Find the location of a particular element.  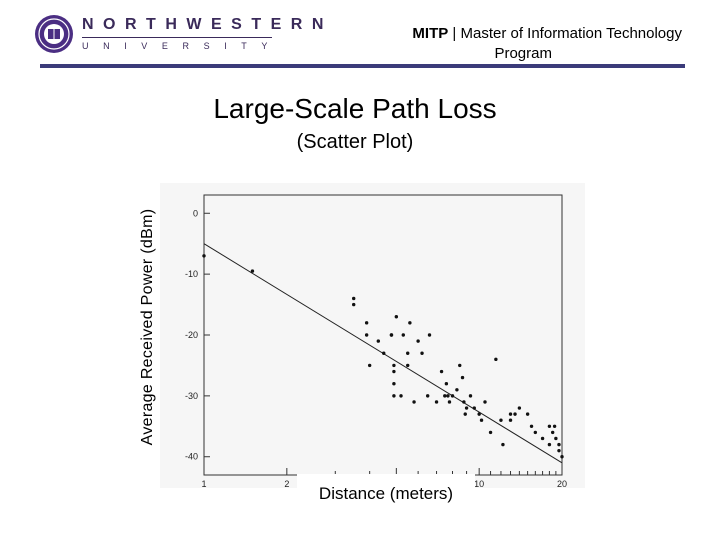

logo-rule is located at coordinates (177, 37).